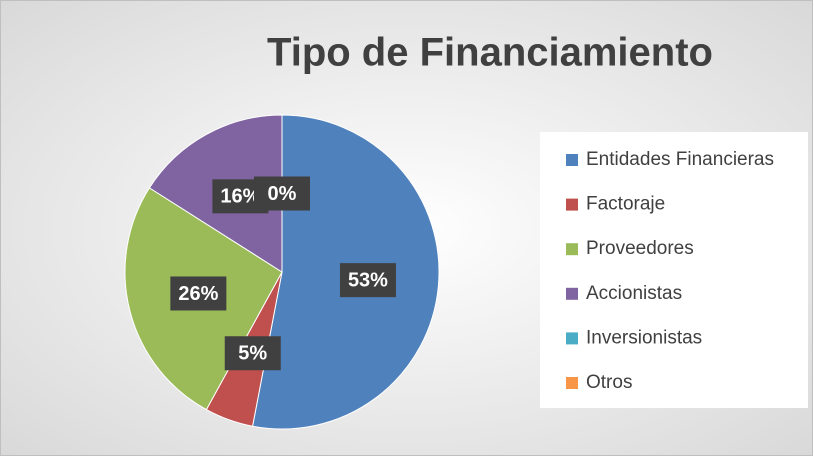 The height and width of the screenshot is (462, 814). Describe the element at coordinates (634, 293) in the screenshot. I see `legend-label: Accionistas` at that location.